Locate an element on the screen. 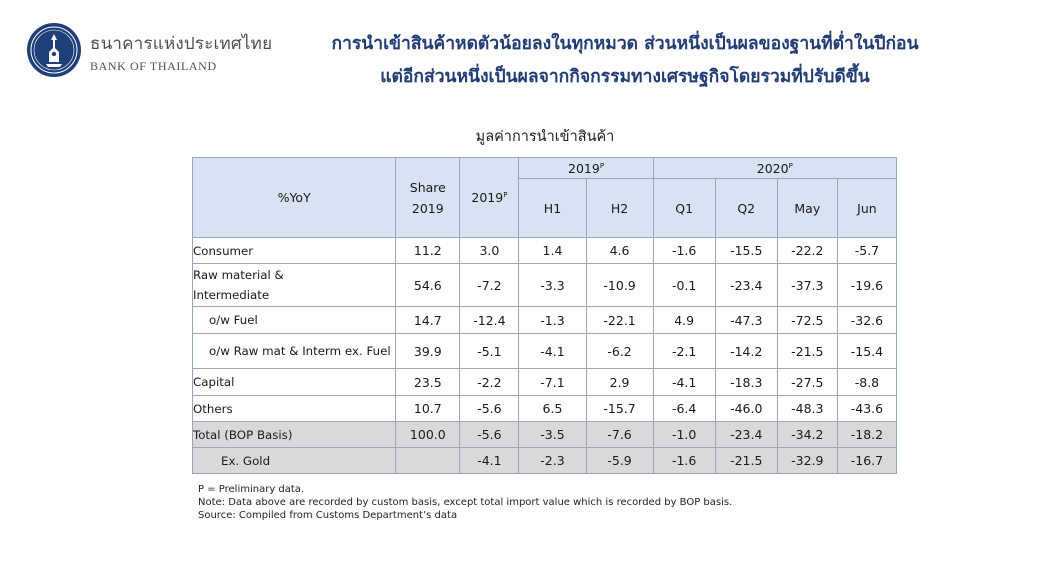 Image resolution: width=1054 pixels, height=578 pixels. header-group-2019-sup: P is located at coordinates (602, 165).